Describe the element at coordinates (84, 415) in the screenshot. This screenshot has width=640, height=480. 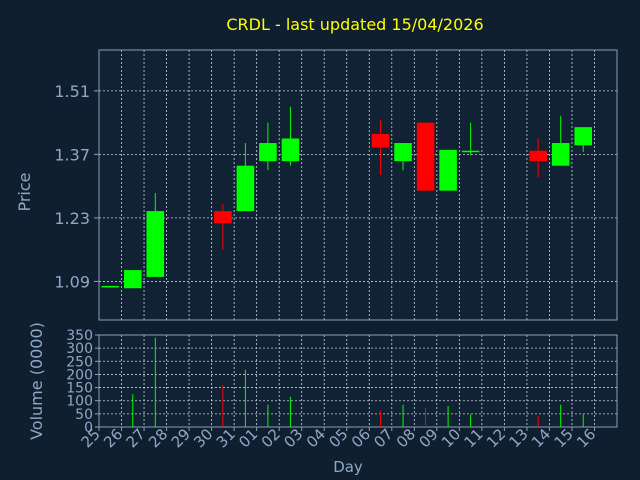
I see `volume-tick-label: 50` at that location.